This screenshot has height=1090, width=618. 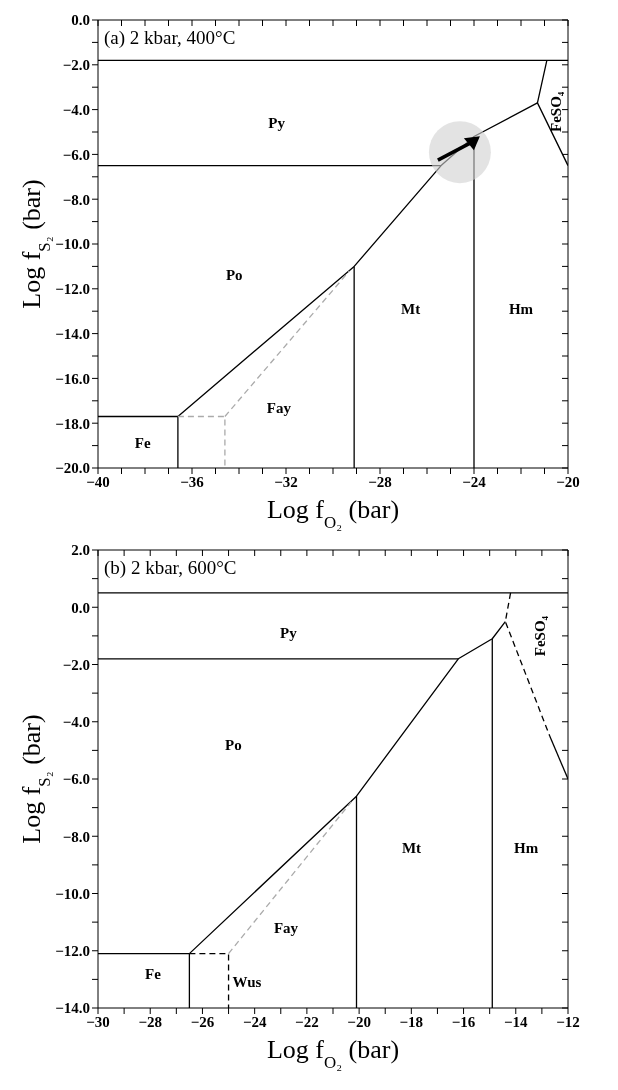 I want to click on x-tick-label: −18, so click(x=411, y=1021).